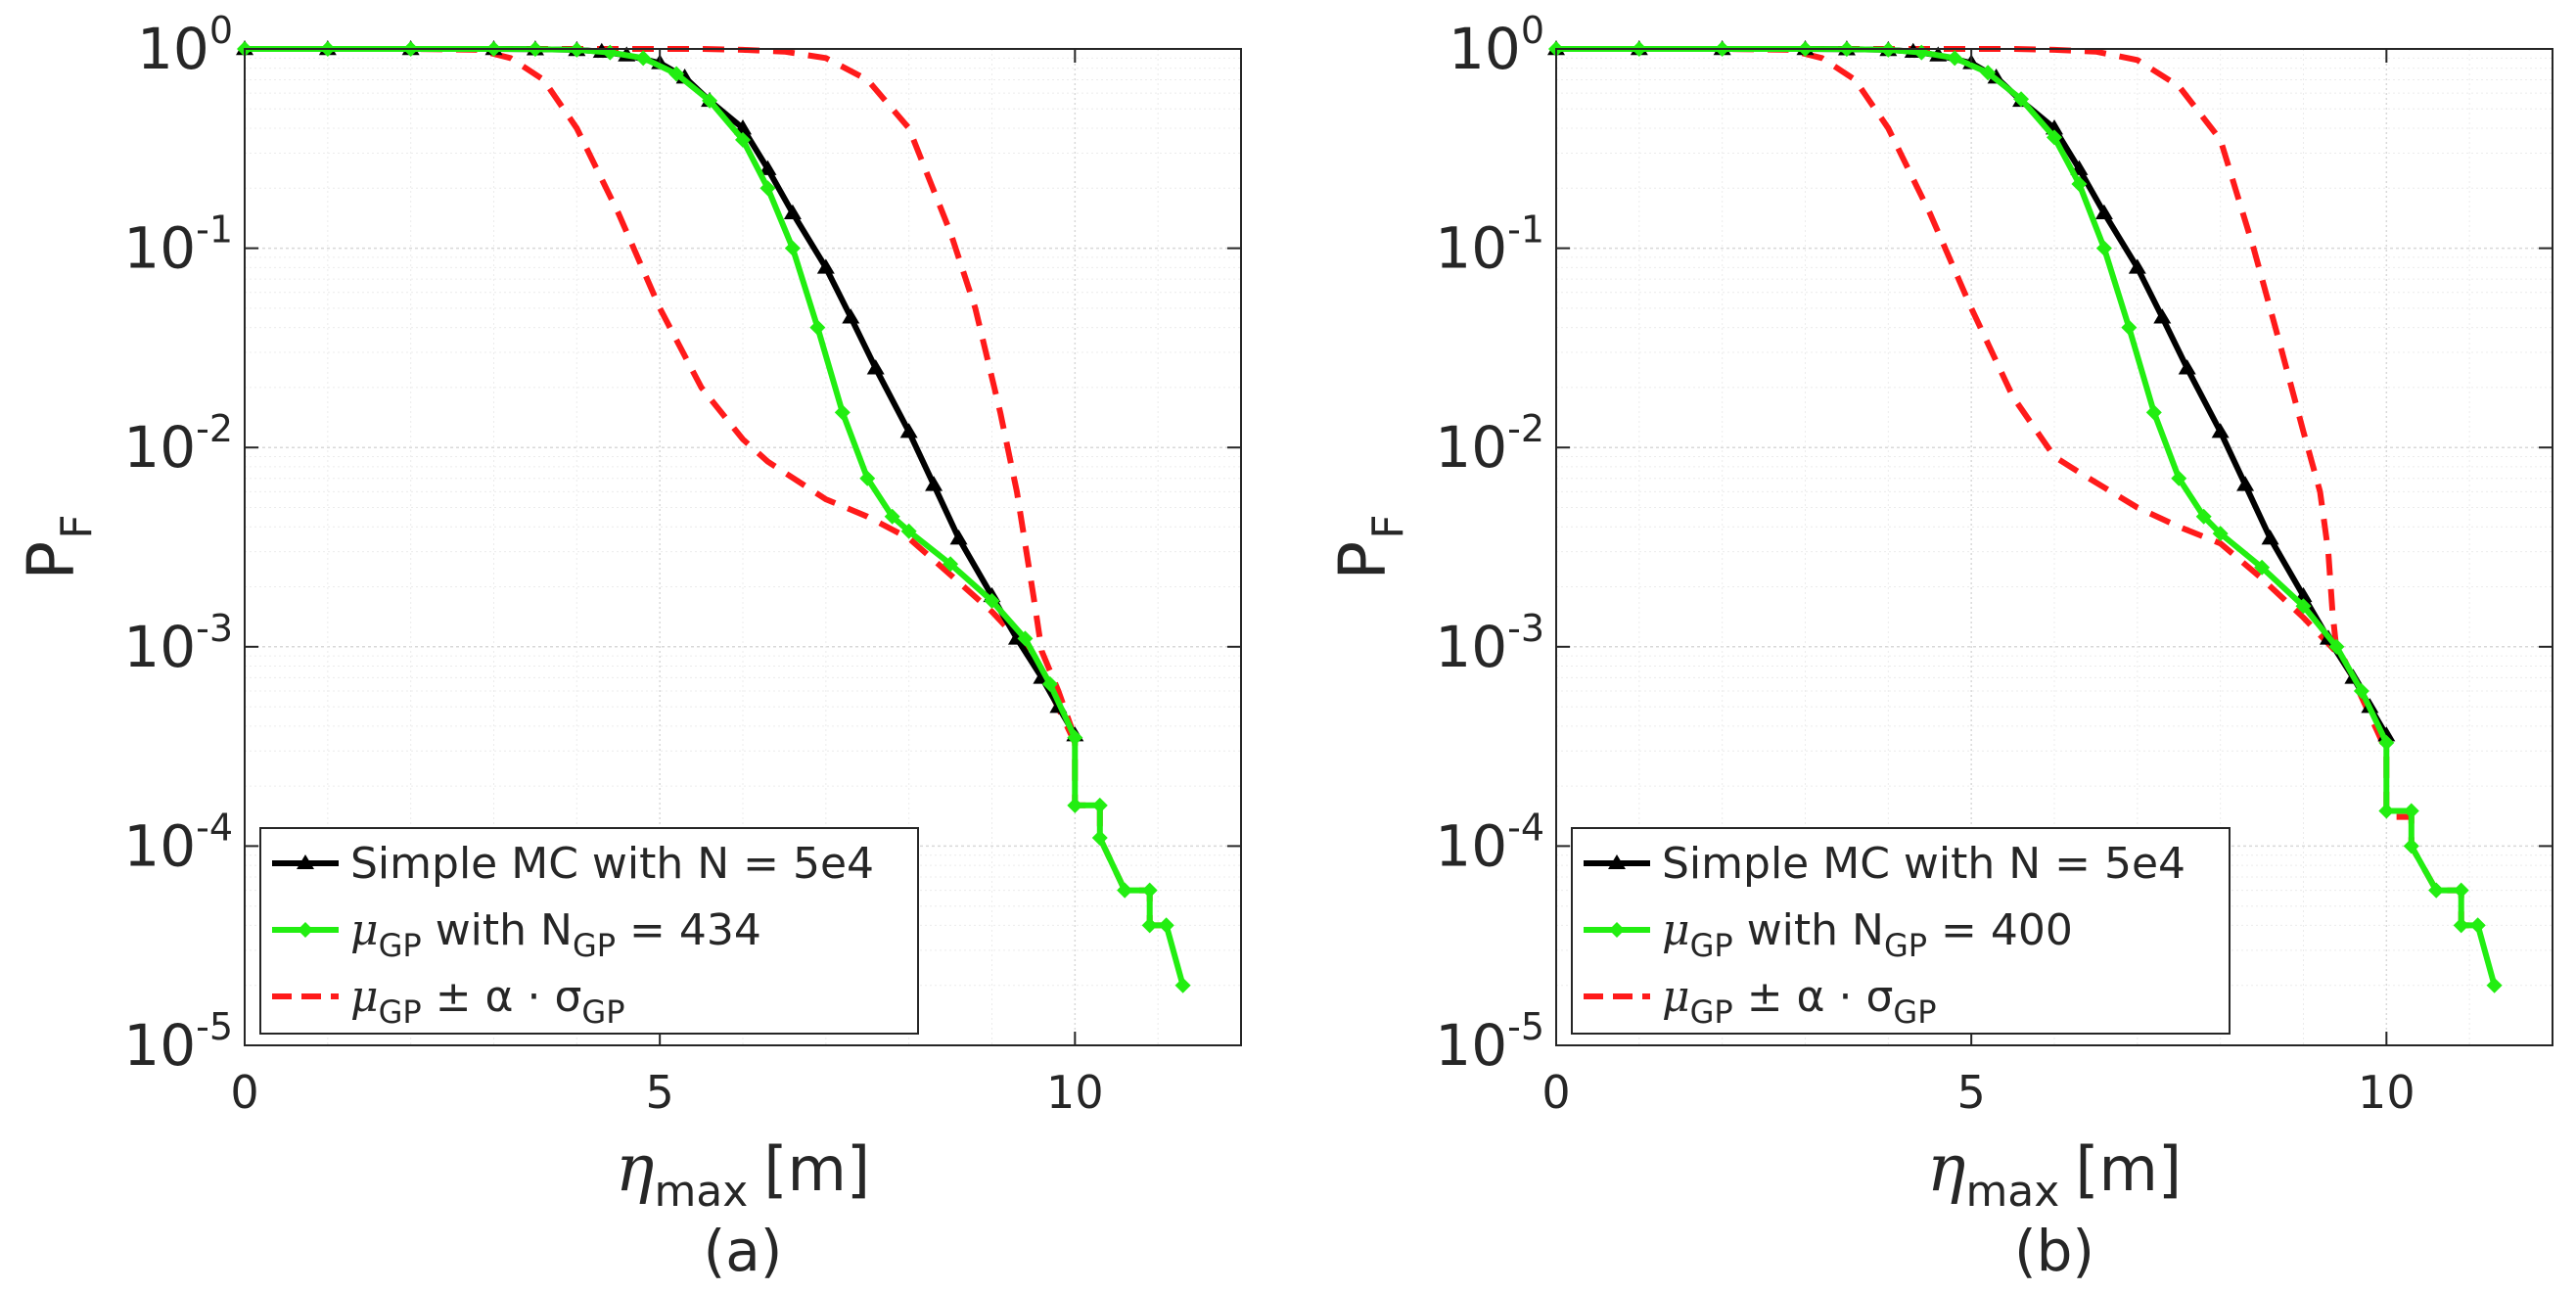 This screenshot has height=1292, width=2576. Describe the element at coordinates (244, 1092) in the screenshot. I see `x-tick-label: 0` at that location.